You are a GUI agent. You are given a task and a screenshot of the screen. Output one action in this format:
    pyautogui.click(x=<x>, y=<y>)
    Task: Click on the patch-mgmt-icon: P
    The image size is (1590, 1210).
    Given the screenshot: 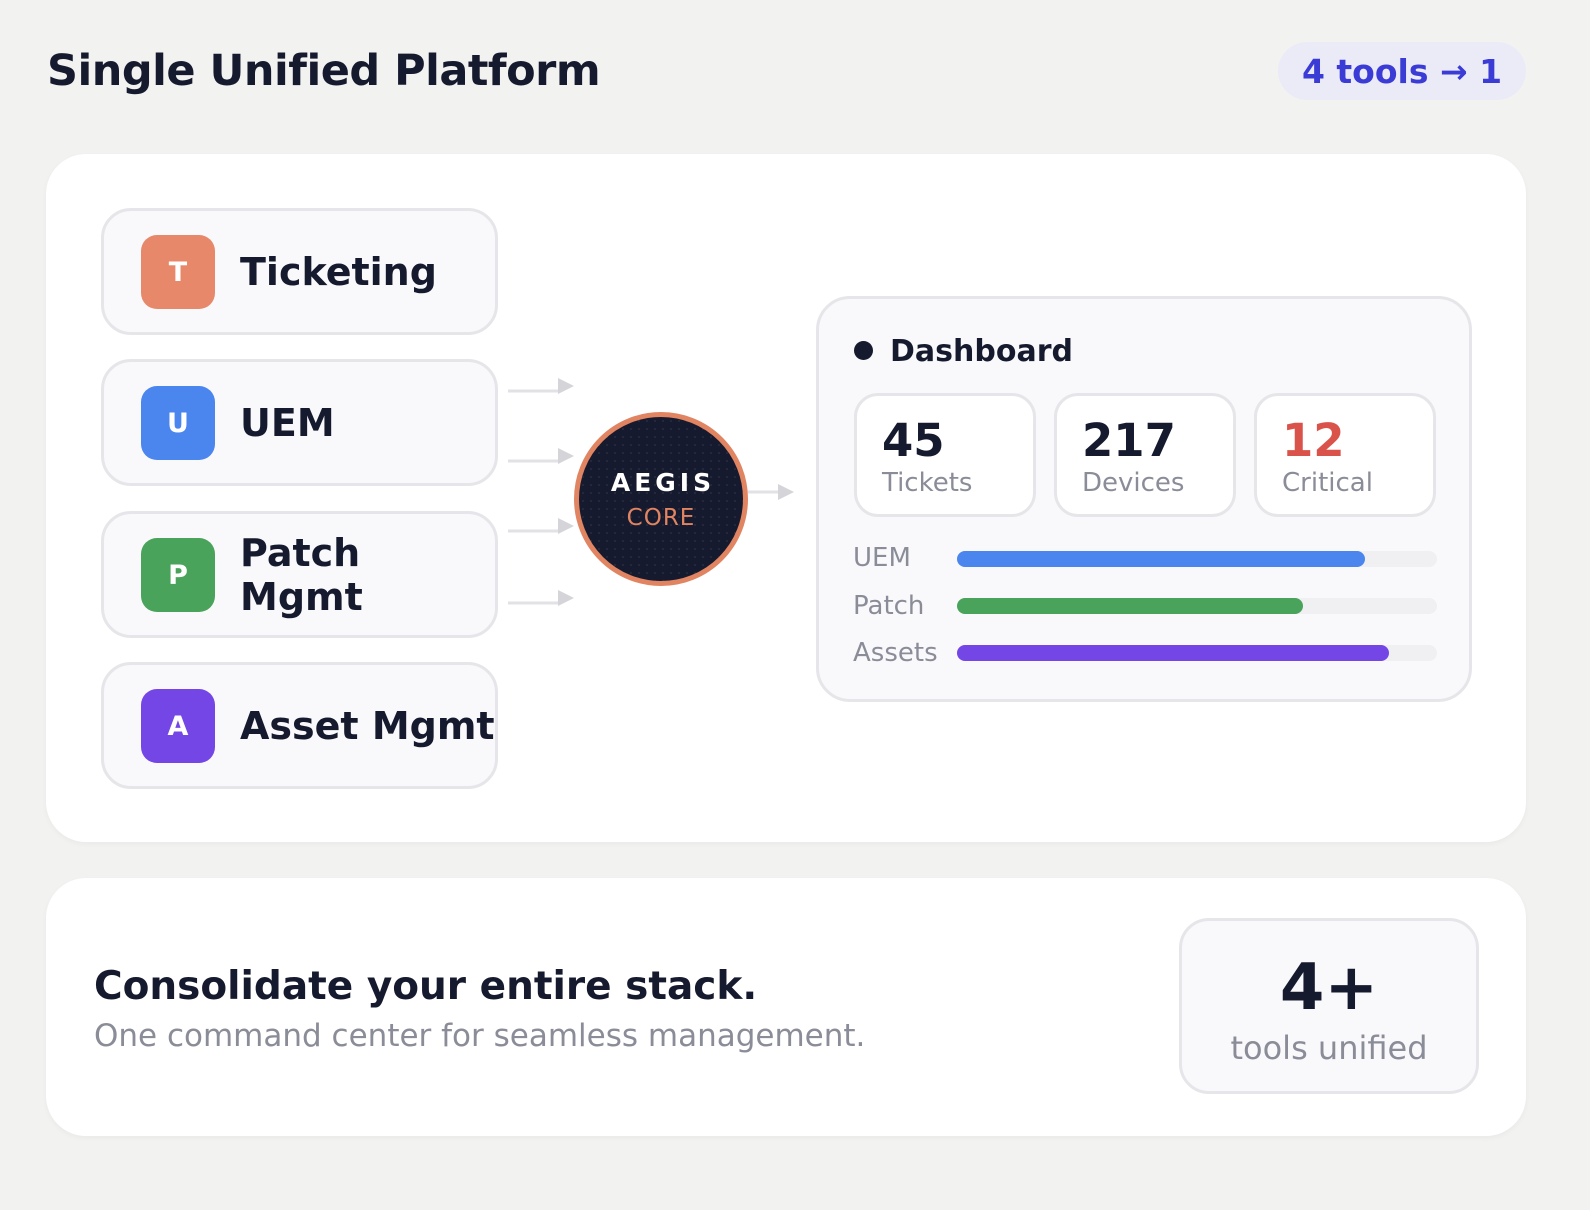 What is the action you would take?
    pyautogui.click(x=178, y=575)
    